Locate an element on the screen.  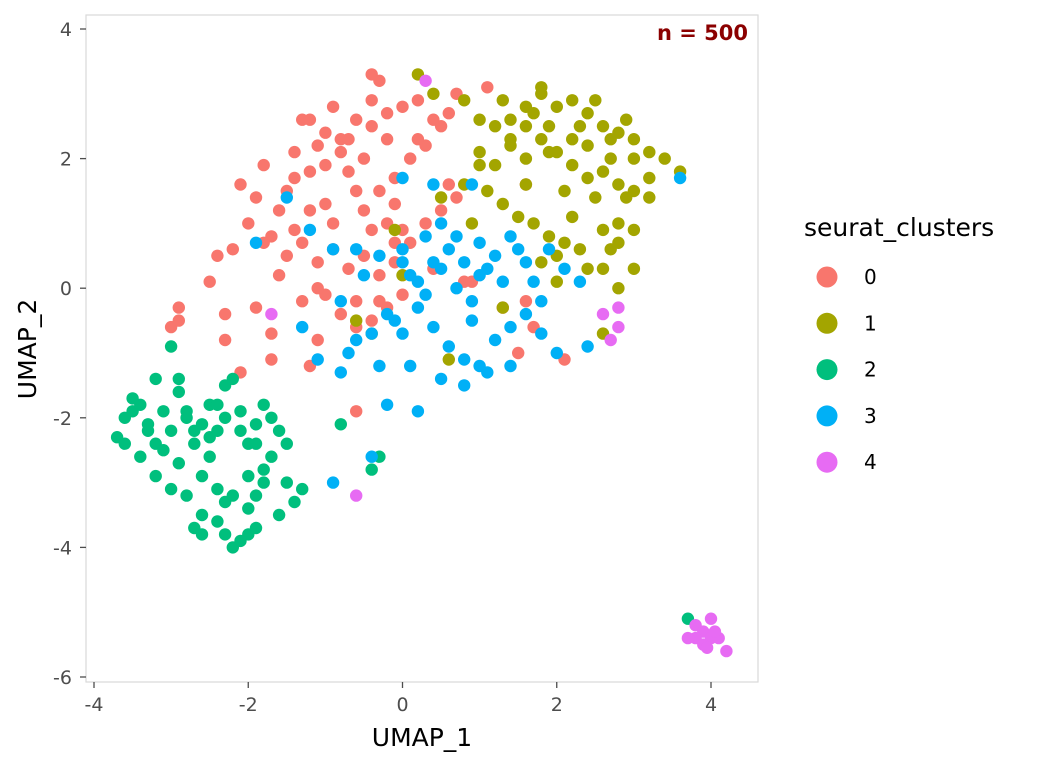
x-tick-label: 4 is located at coordinates (711, 705).